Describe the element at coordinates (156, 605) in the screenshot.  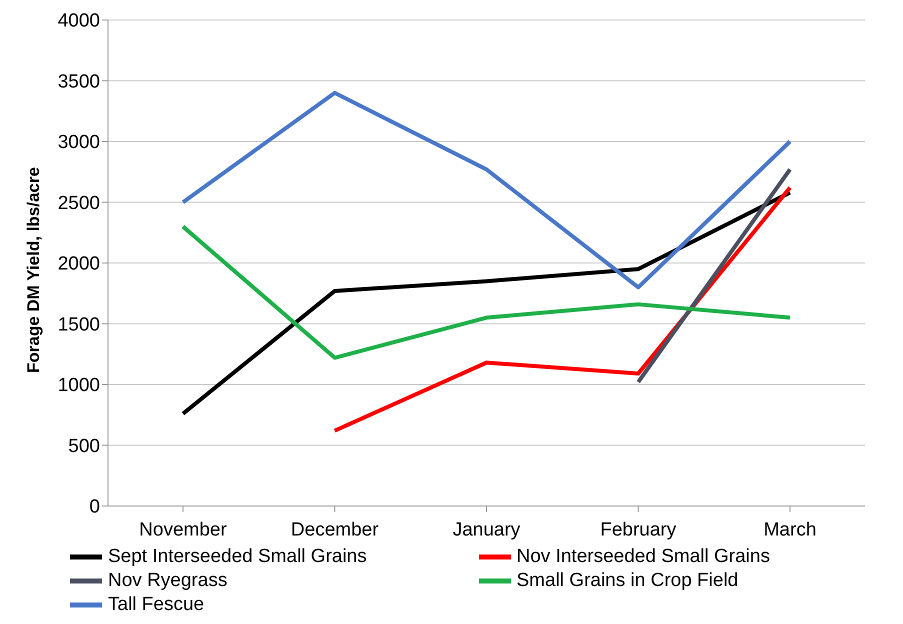
I see `legend-label: Tall Fescue` at that location.